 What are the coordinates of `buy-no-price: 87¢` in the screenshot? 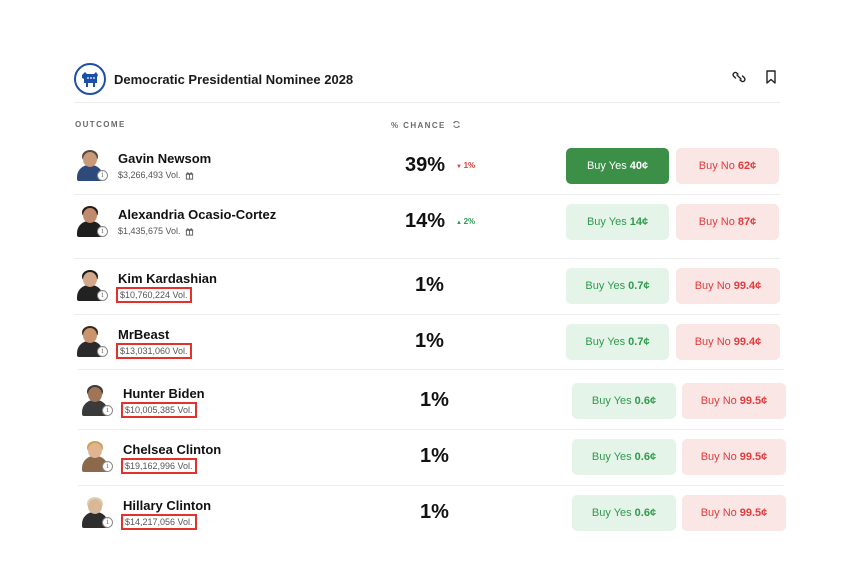 It's located at (747, 222).